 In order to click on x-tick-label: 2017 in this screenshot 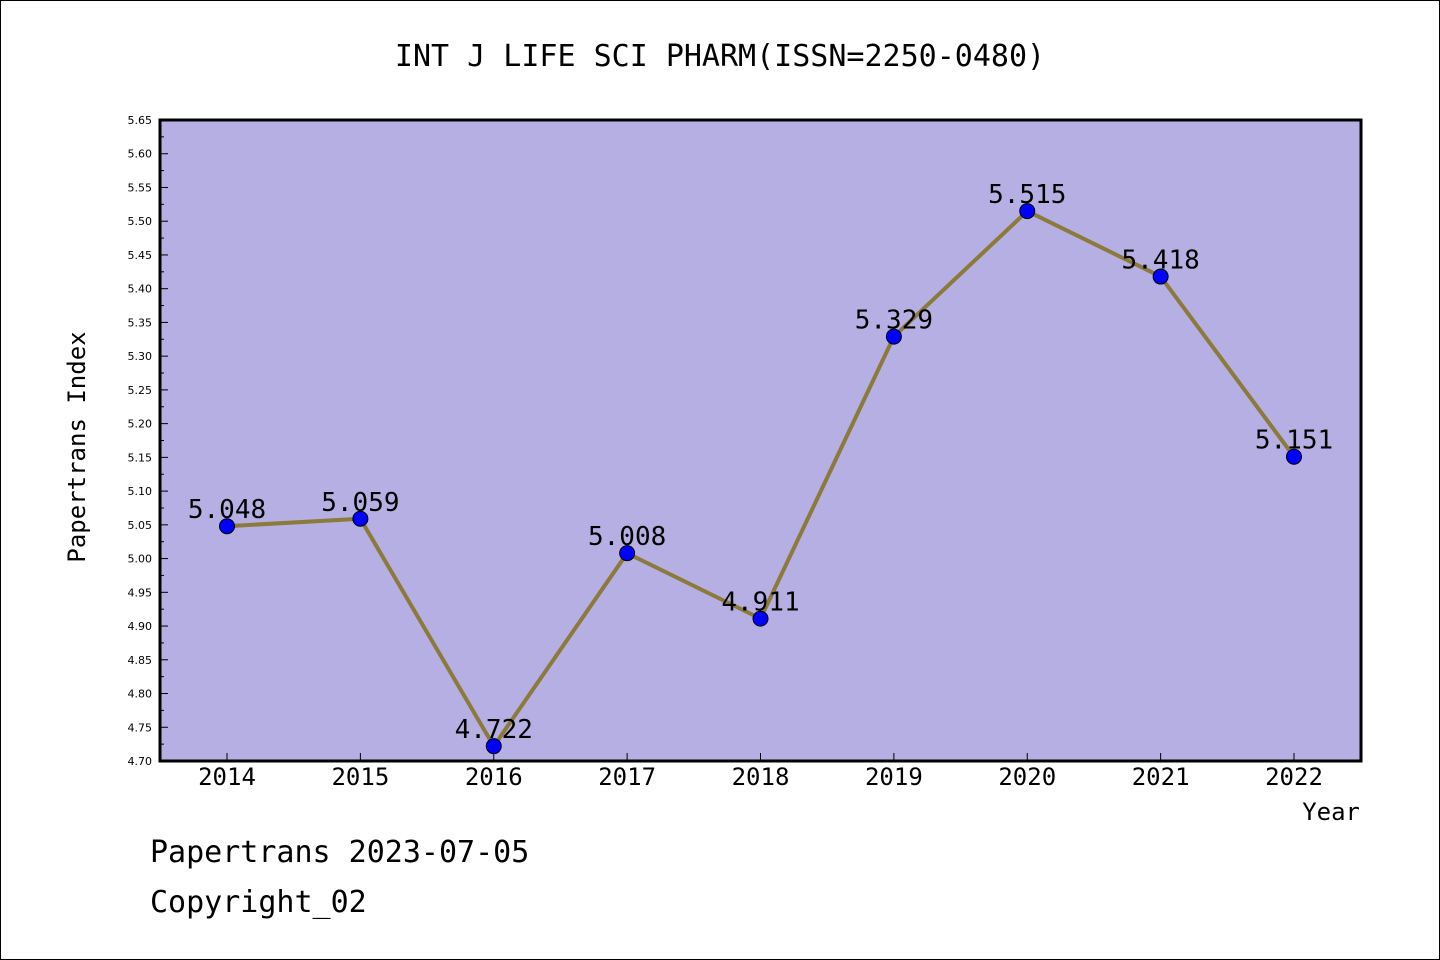, I will do `click(627, 777)`.